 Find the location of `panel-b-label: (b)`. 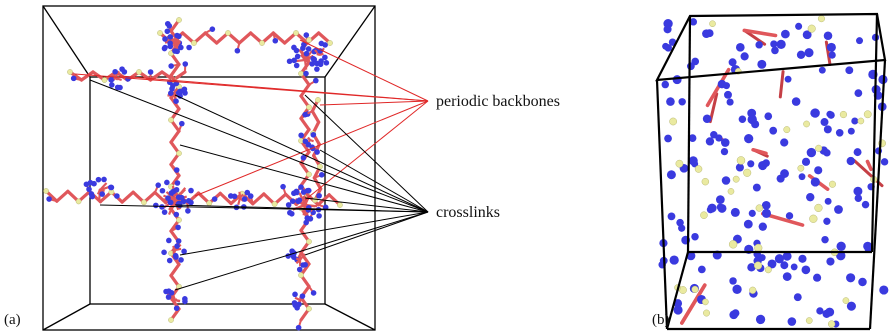

panel-b-label: (b) is located at coordinates (661, 320).